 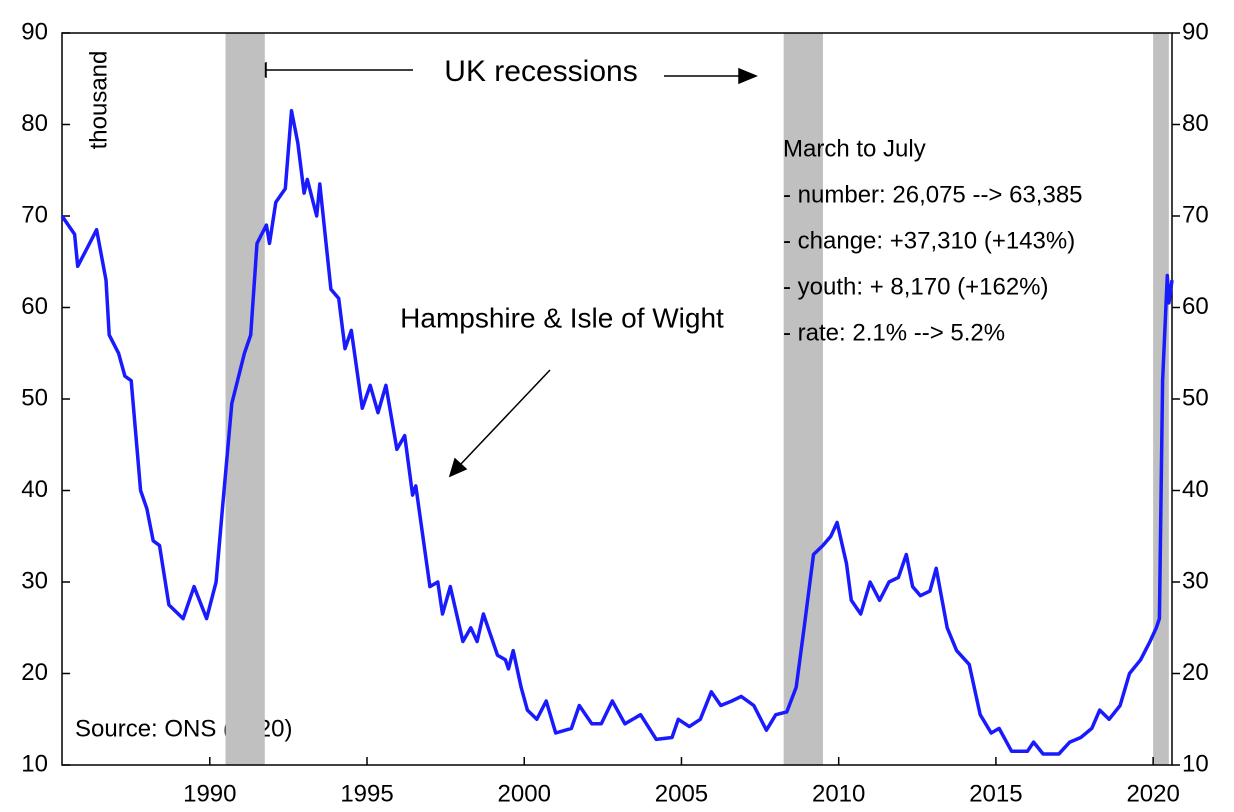 What do you see at coordinates (34, 31) in the screenshot?
I see `y-tick-label: 90` at bounding box center [34, 31].